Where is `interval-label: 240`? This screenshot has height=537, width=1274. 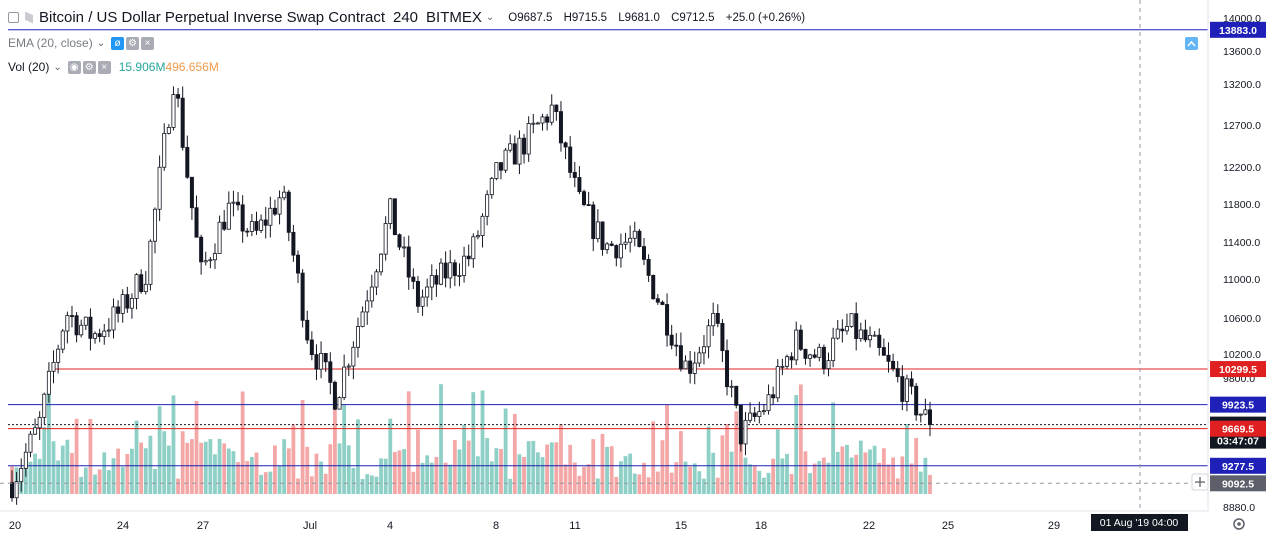
interval-label: 240 is located at coordinates (406, 17).